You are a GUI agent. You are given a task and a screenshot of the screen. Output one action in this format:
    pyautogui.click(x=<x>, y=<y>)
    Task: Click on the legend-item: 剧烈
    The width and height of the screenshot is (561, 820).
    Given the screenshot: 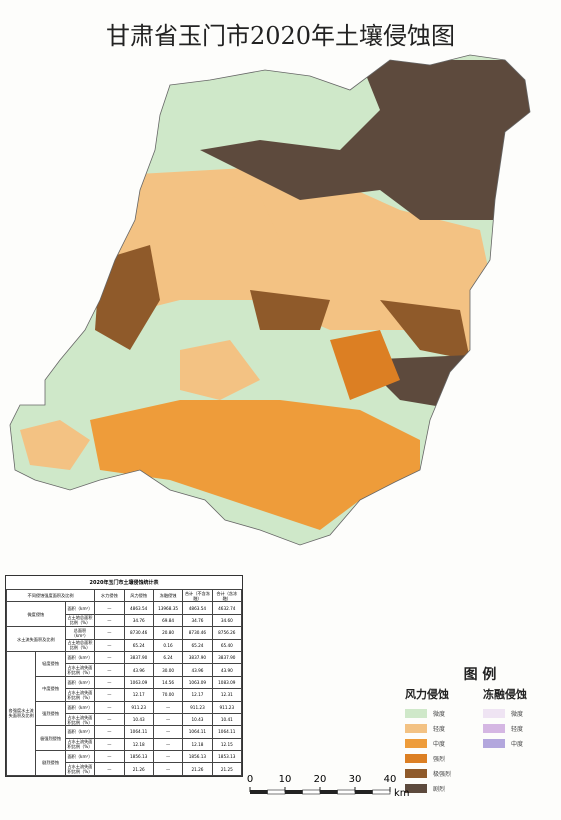 What is the action you would take?
    pyautogui.click(x=428, y=788)
    